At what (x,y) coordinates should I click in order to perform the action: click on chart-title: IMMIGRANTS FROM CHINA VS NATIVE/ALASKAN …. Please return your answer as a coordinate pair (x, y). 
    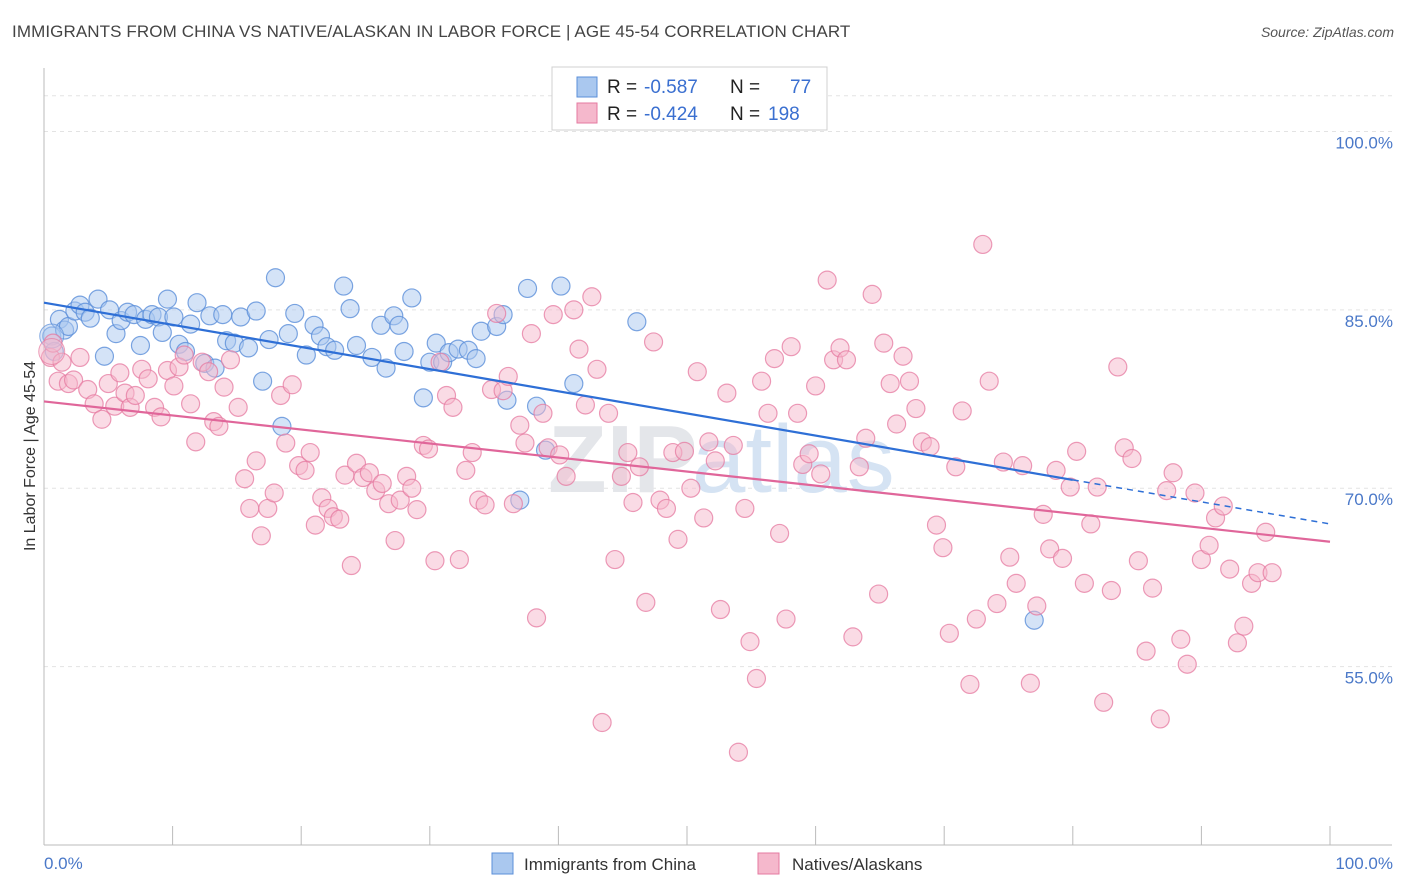
    Looking at the image, I should click on (431, 31).